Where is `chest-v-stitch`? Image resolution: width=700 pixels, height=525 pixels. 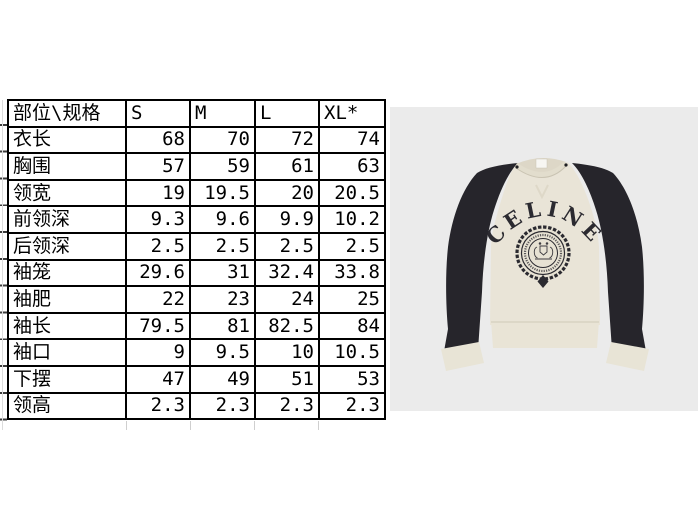 chest-v-stitch is located at coordinates (542, 192).